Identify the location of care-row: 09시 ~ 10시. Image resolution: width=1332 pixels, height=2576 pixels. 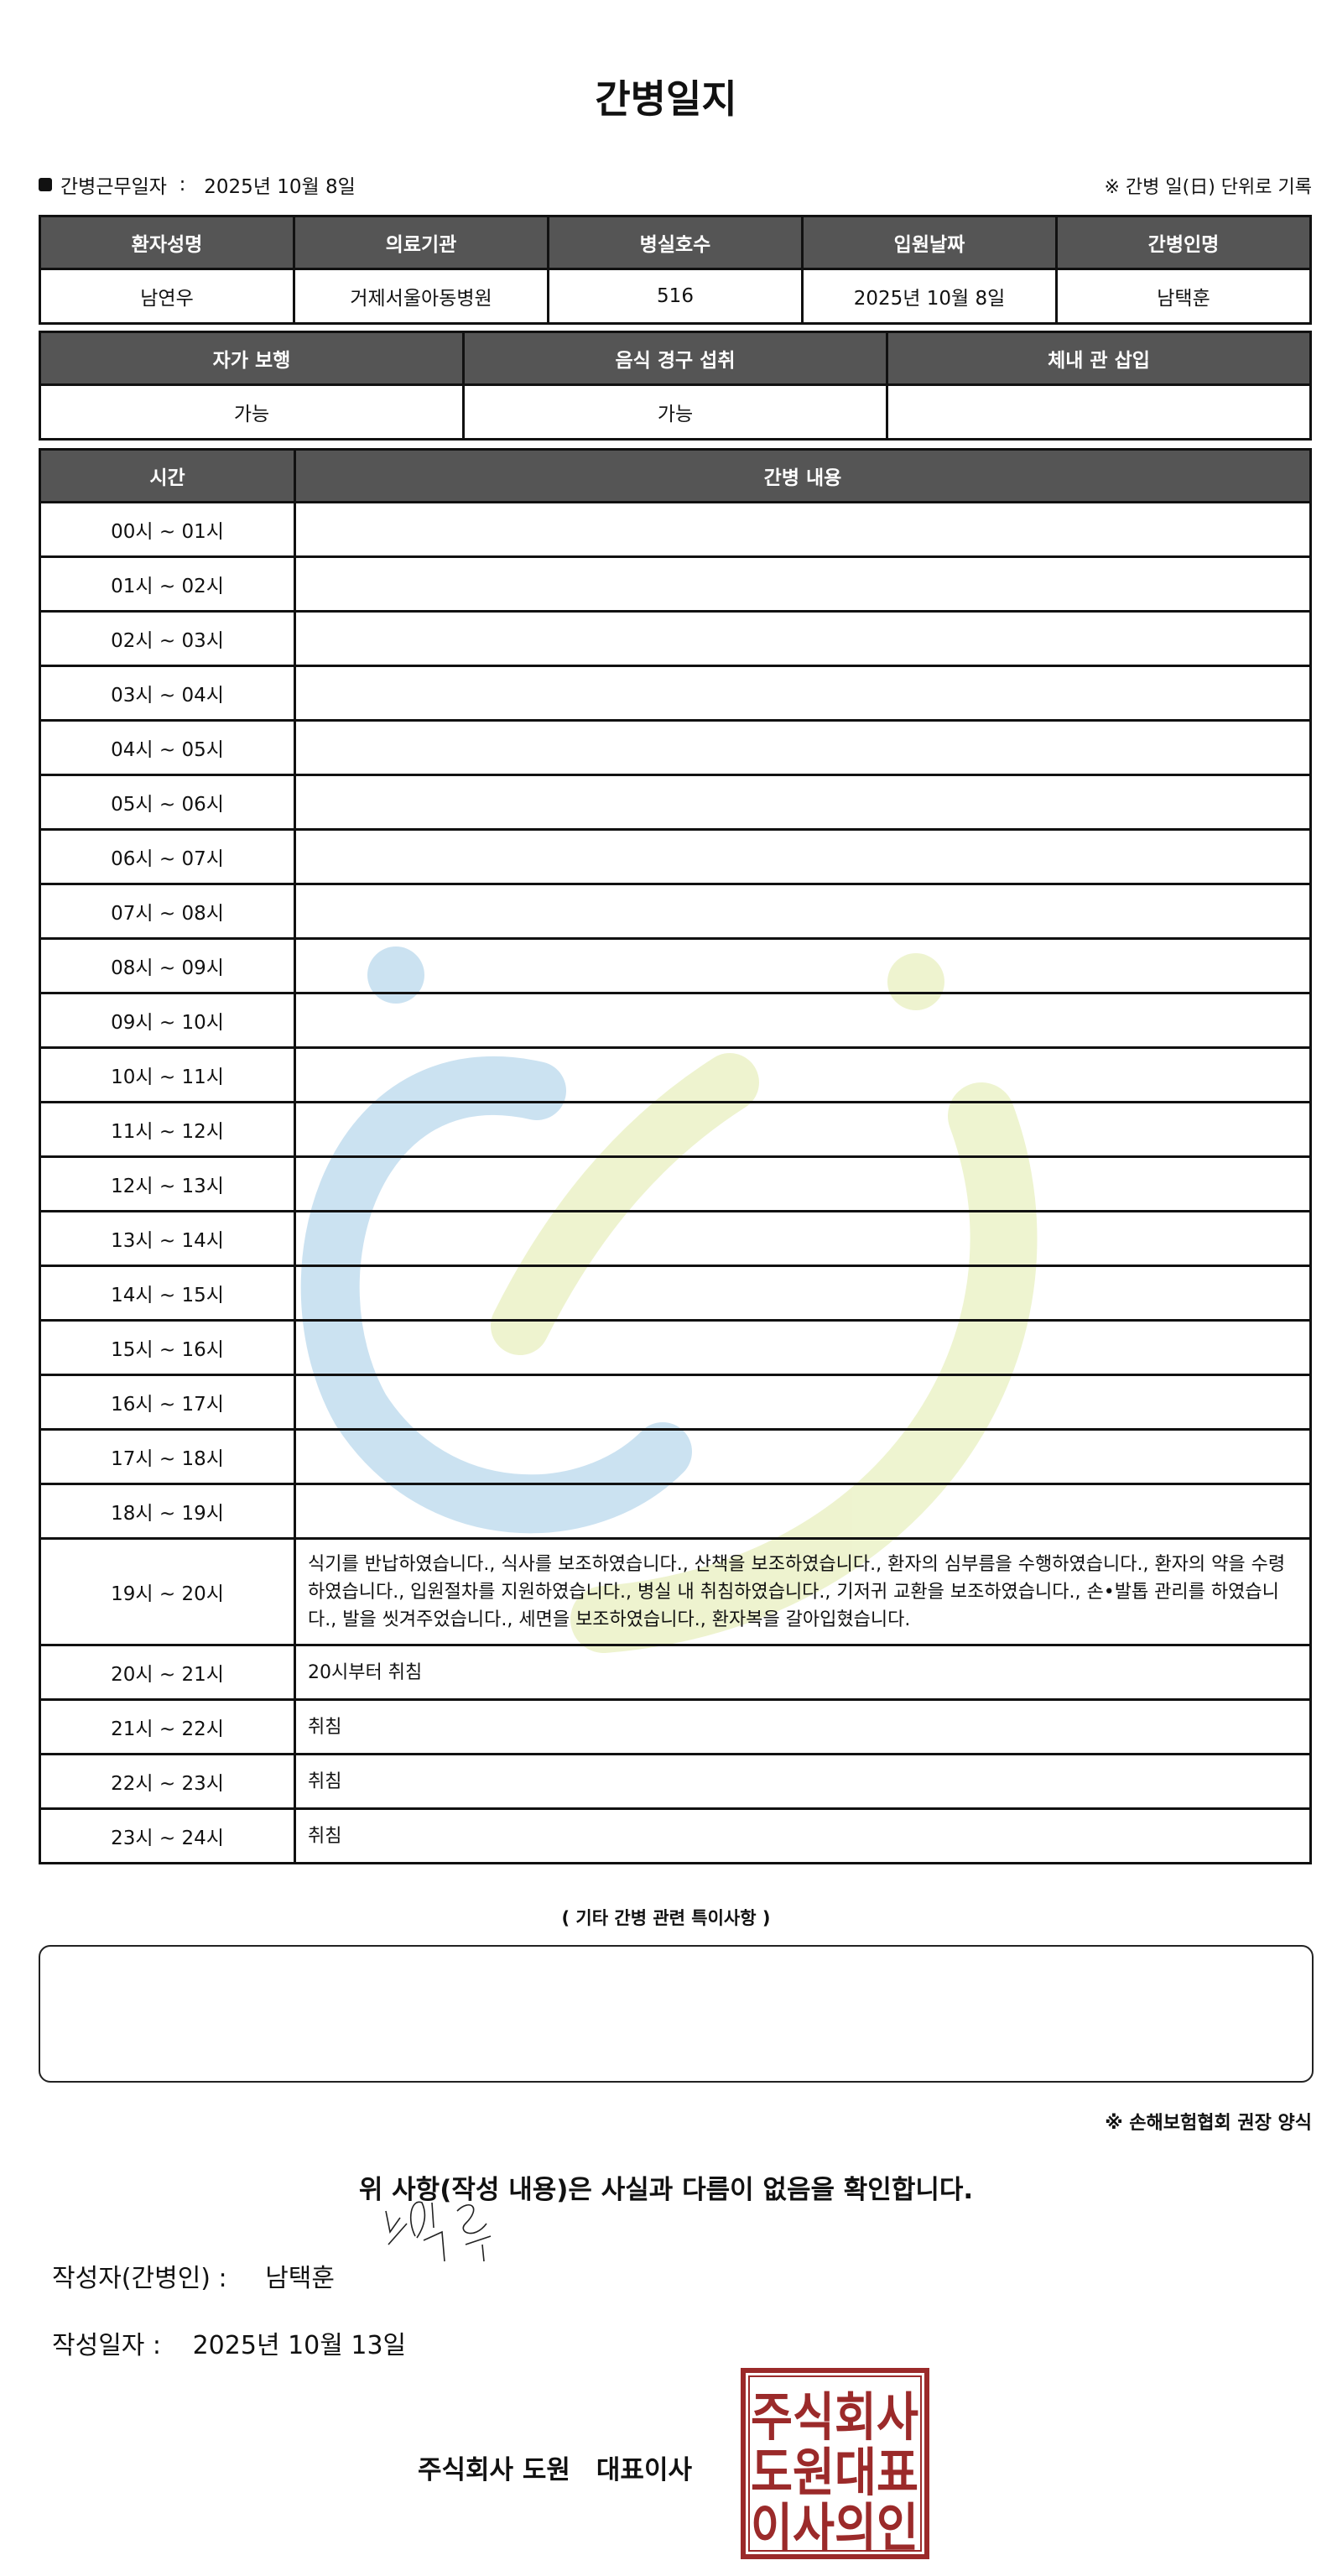
(675, 1020).